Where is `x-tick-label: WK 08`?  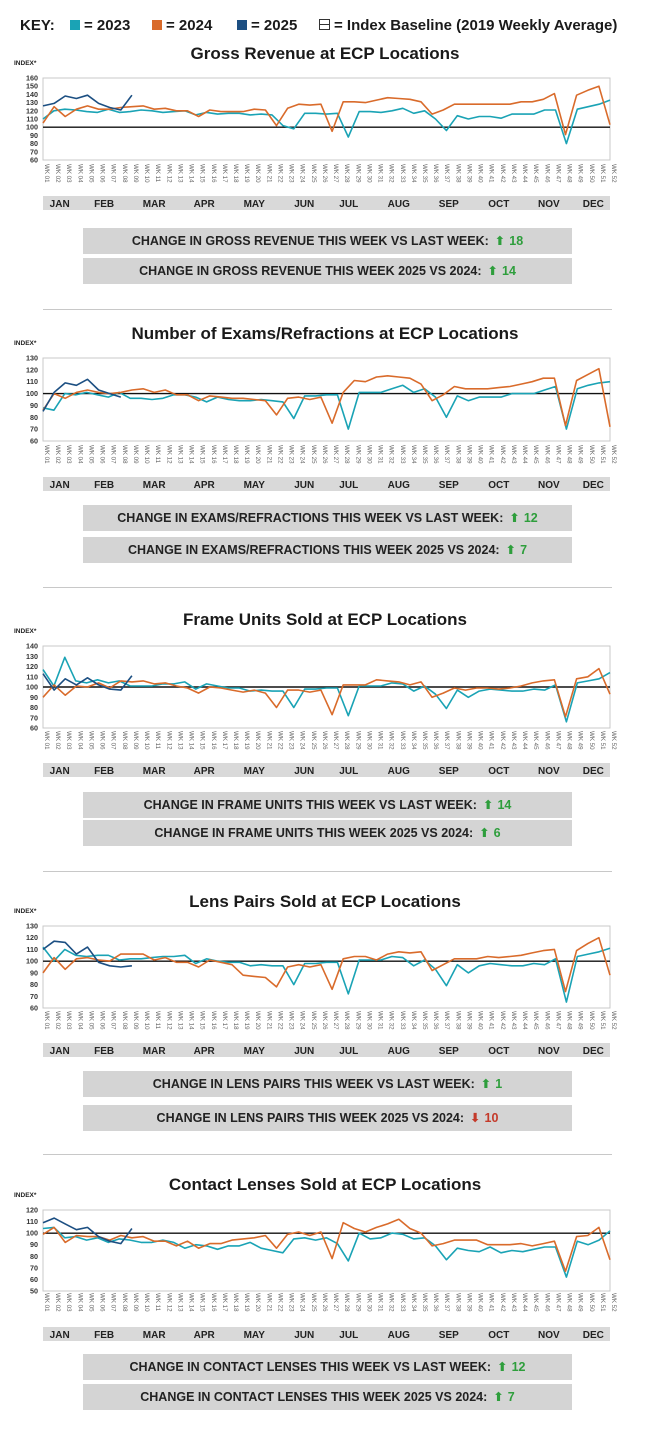
x-tick-label: WK 08 is located at coordinates (124, 740).